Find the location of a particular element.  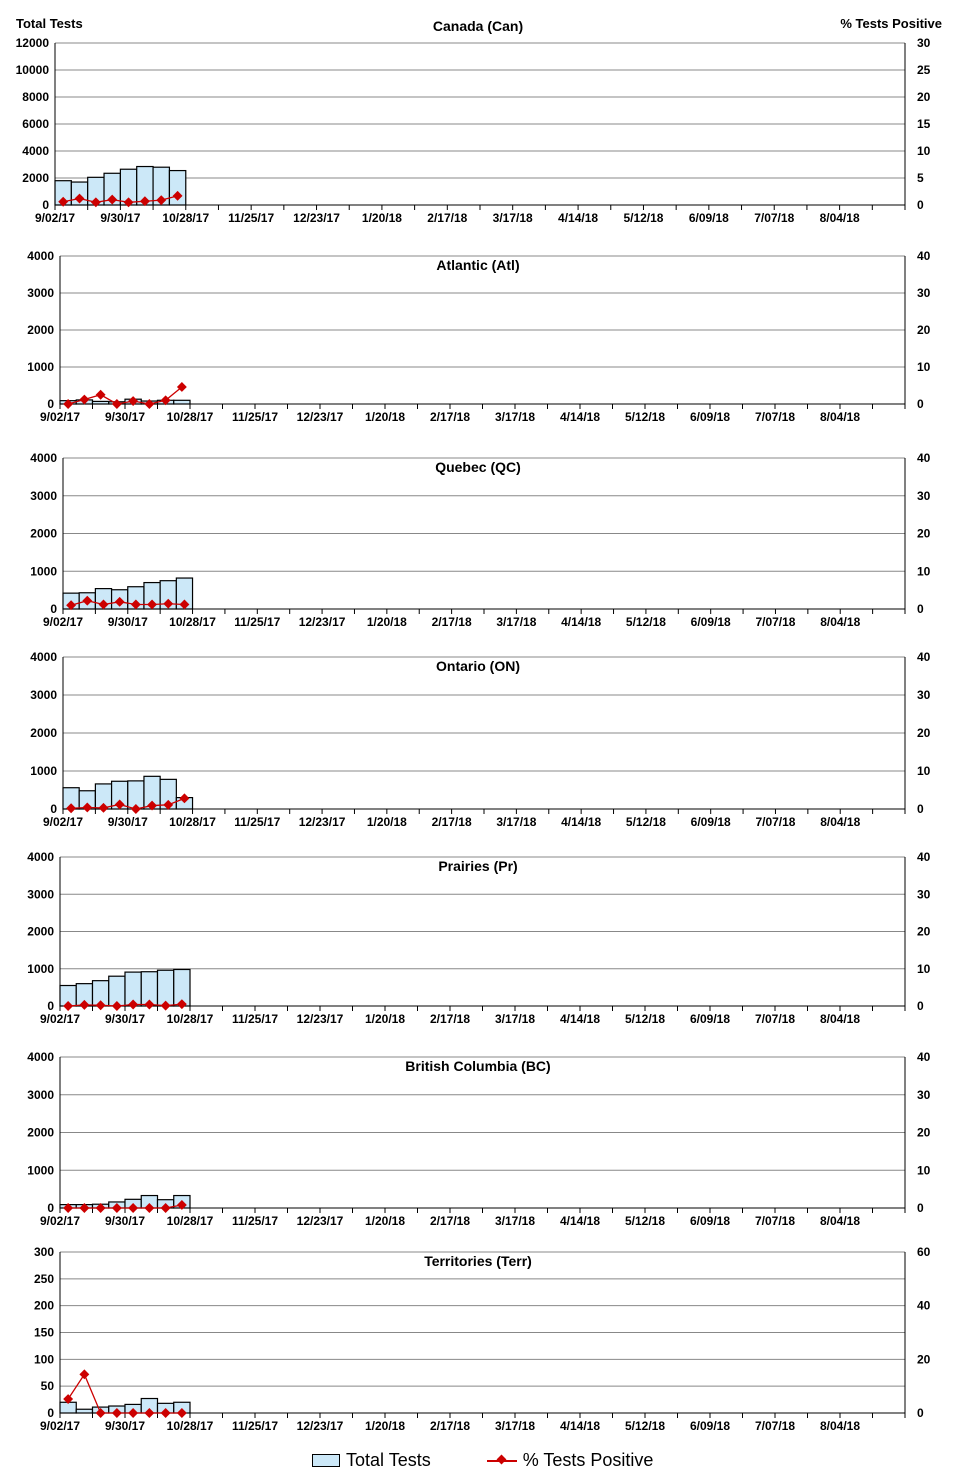

legend-line-label: % Tests Positive is located at coordinates (588, 1460).